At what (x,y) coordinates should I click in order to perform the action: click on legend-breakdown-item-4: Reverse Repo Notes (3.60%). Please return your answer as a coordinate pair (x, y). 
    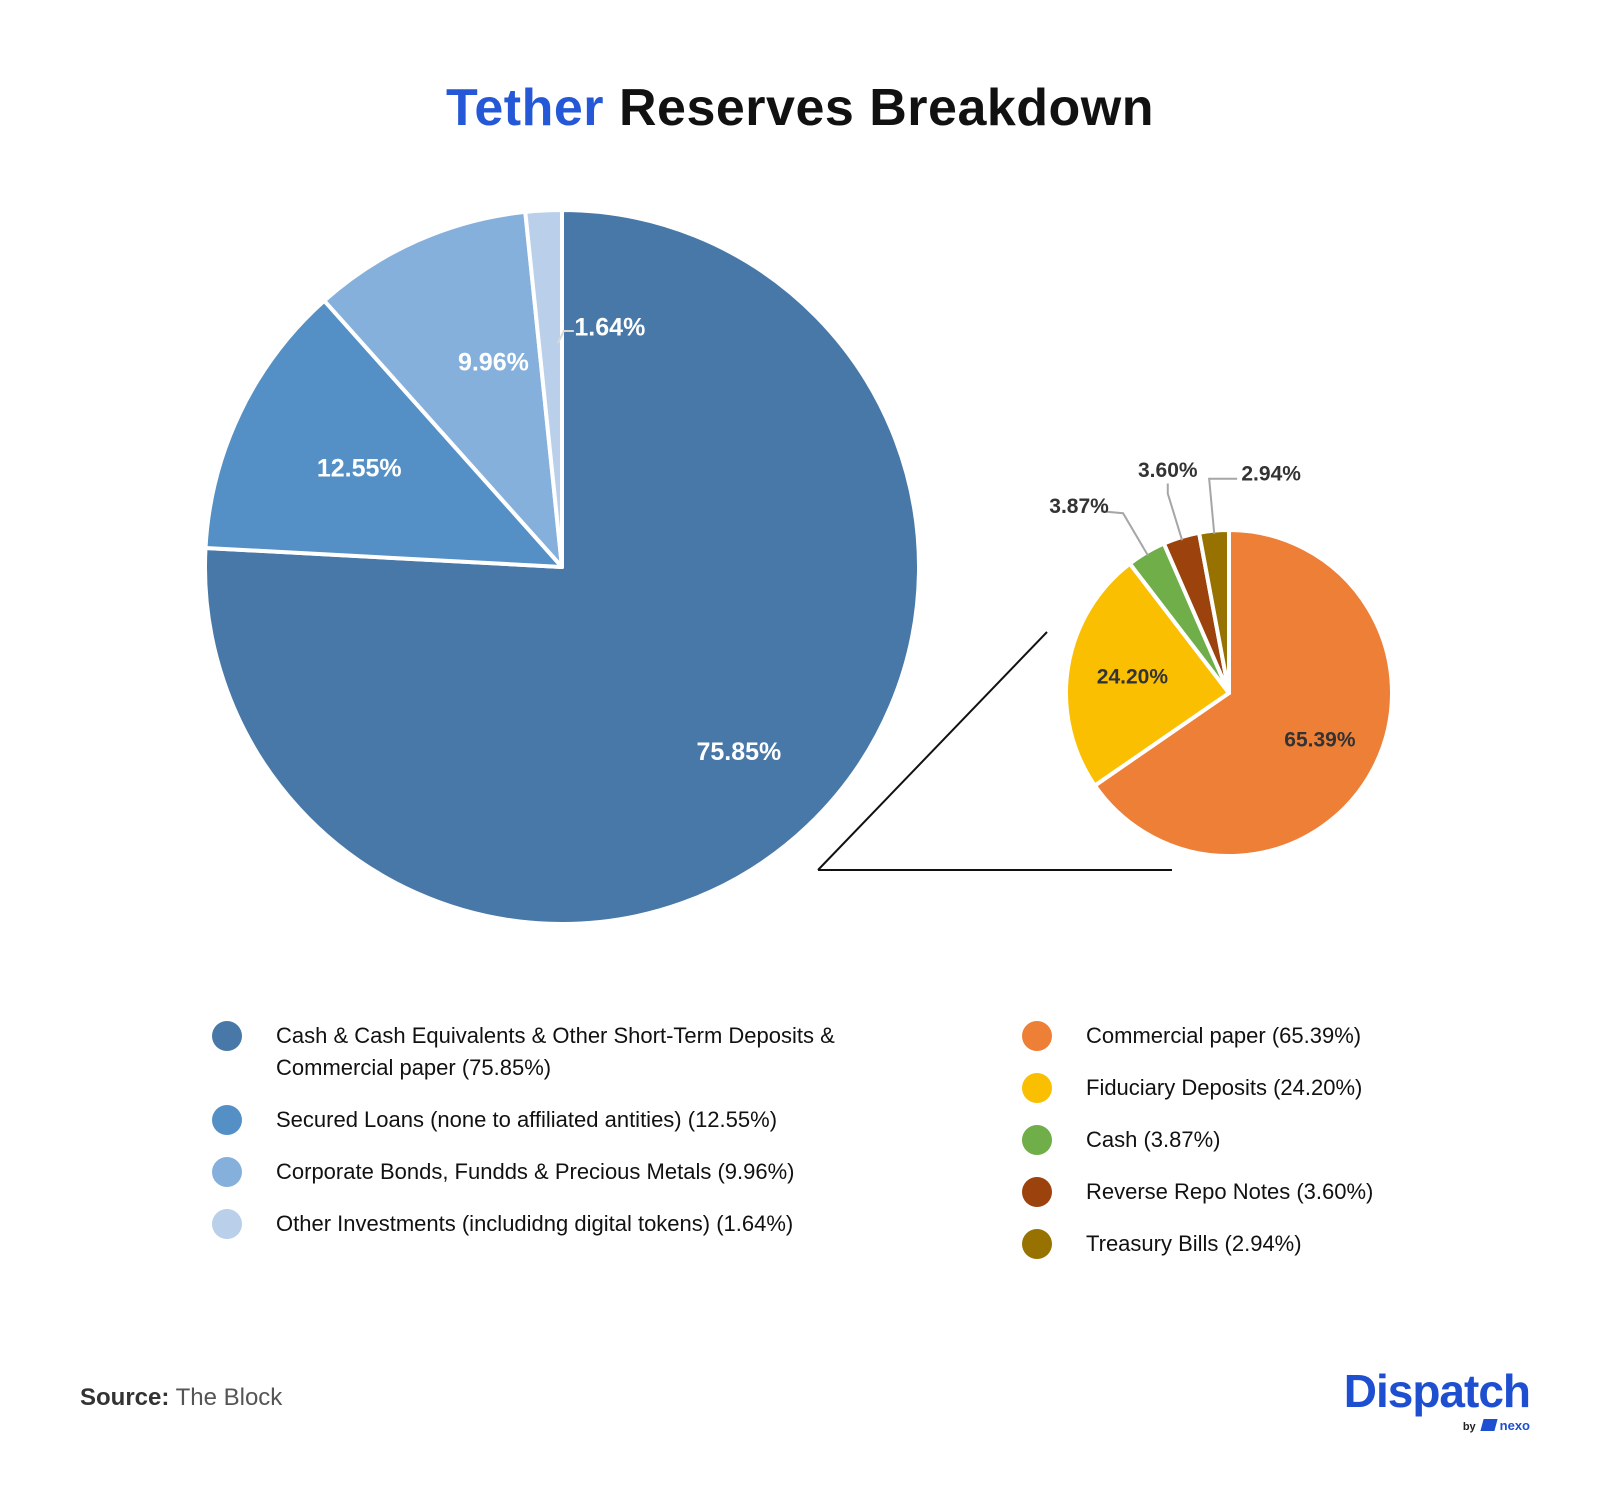
    Looking at the image, I should click on (1282, 1192).